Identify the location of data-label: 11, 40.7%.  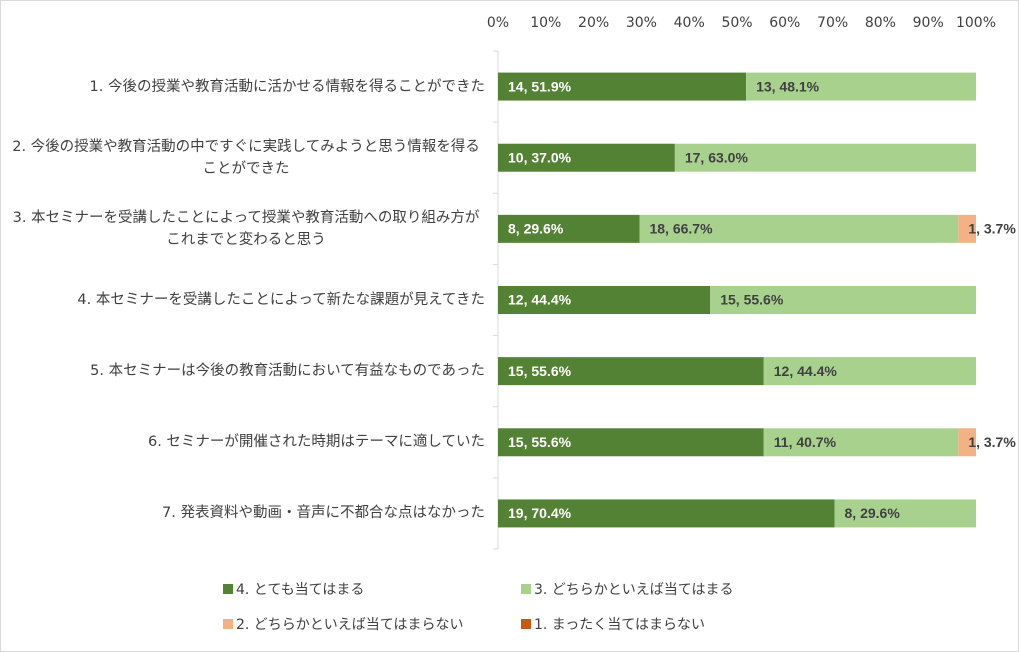
(805, 442).